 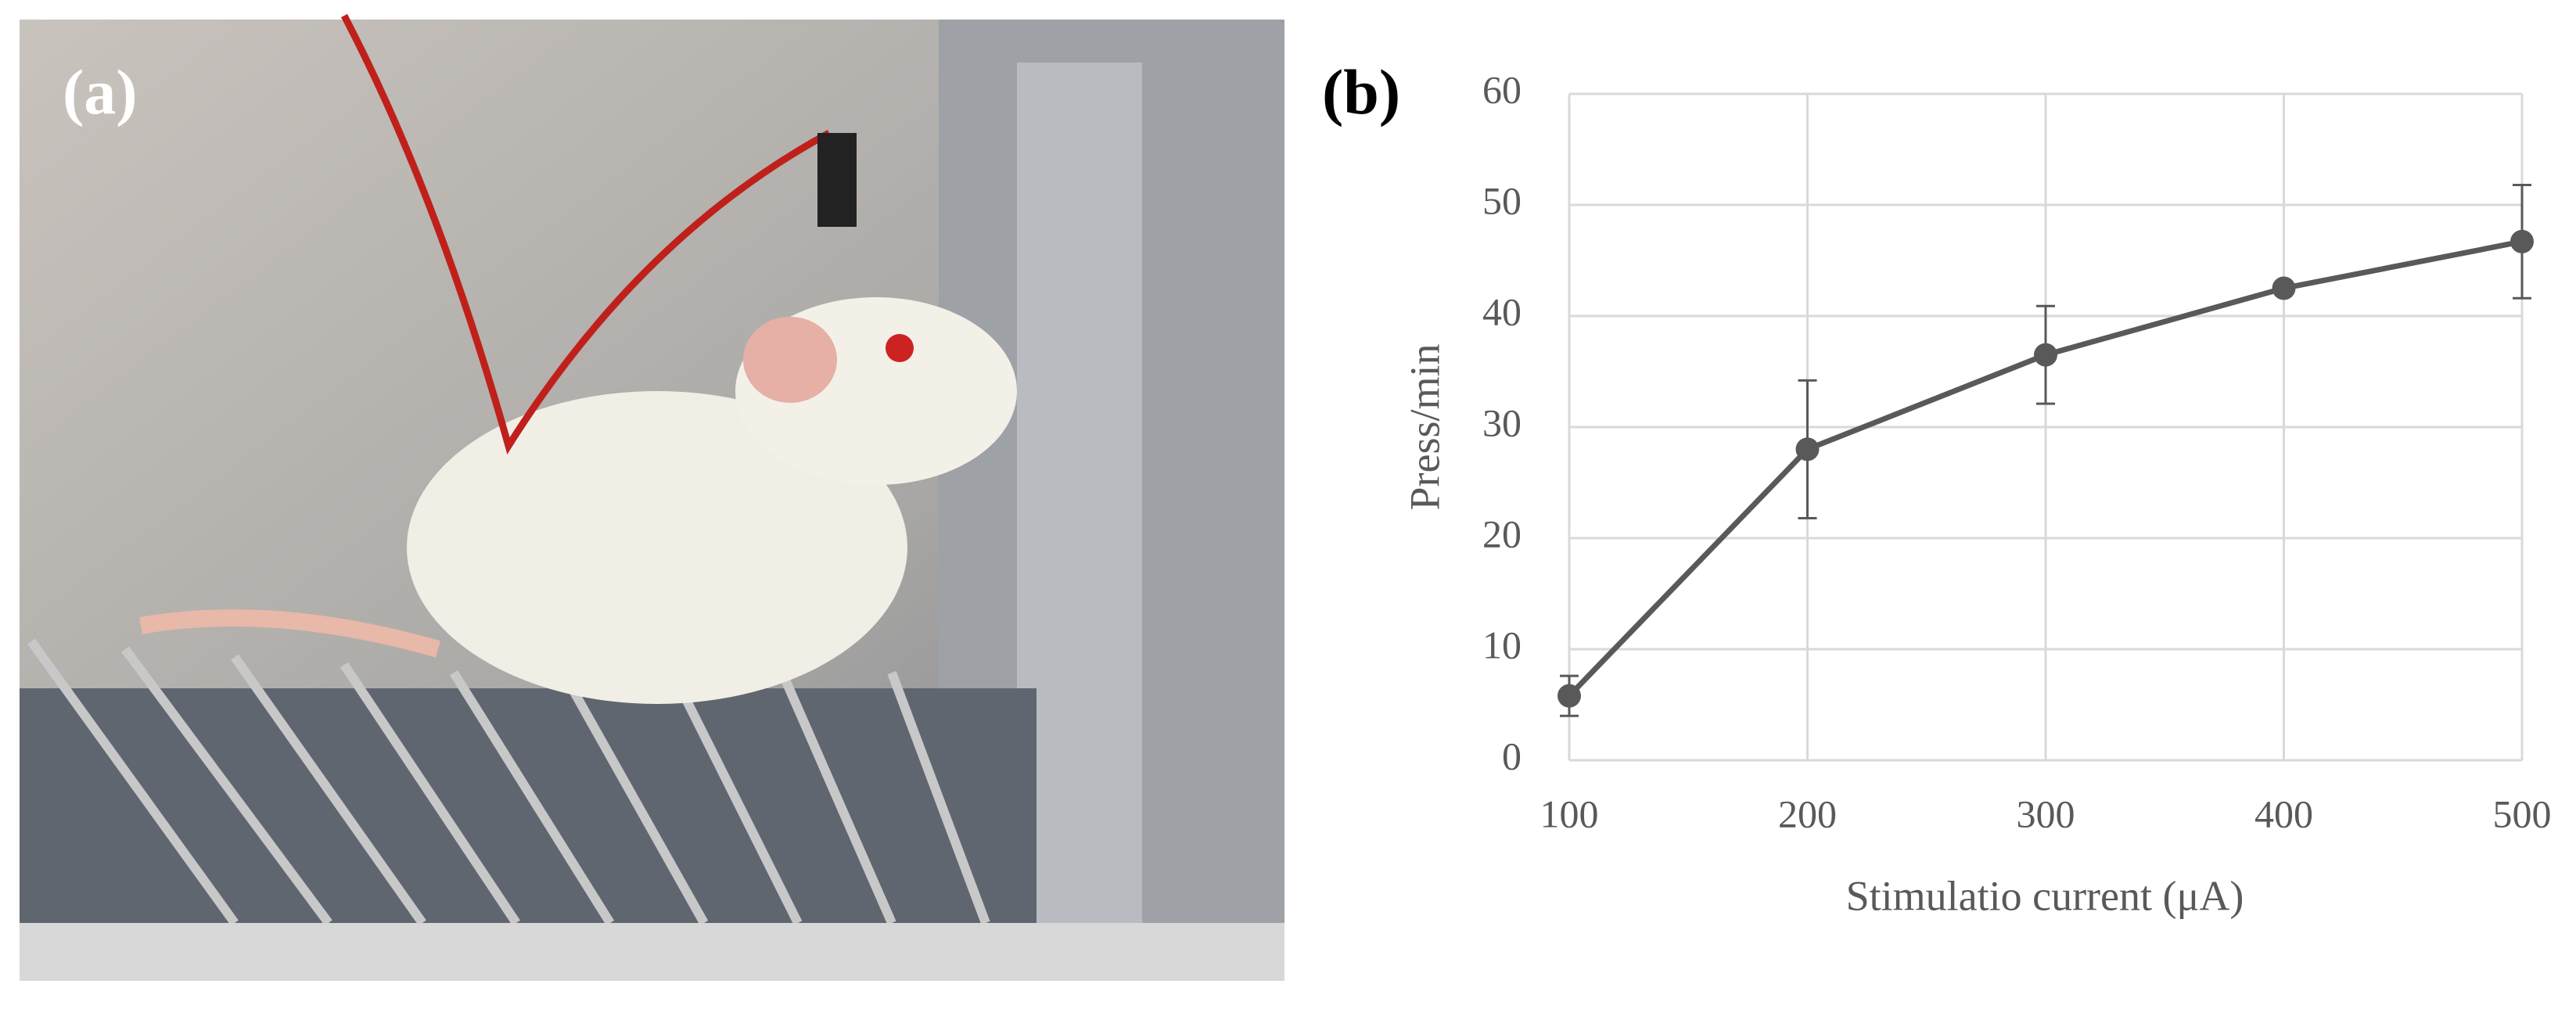 I want to click on x-tick-label: 100, so click(x=1569, y=813).